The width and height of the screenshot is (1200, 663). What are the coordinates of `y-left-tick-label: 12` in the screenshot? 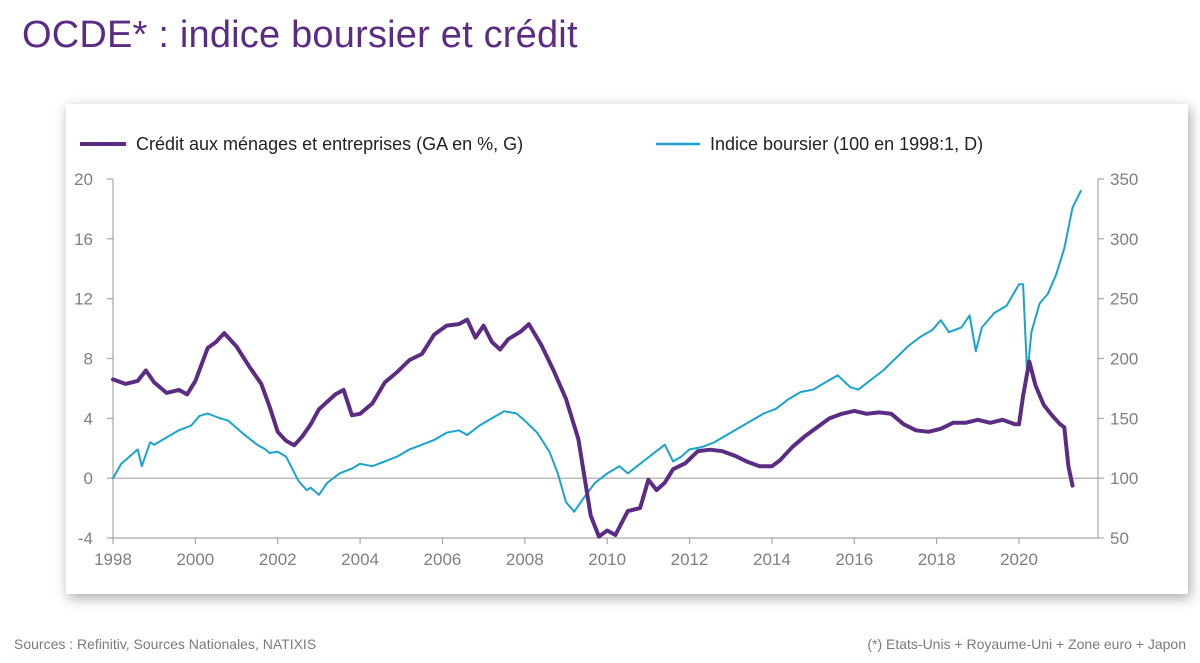 It's located at (83, 299).